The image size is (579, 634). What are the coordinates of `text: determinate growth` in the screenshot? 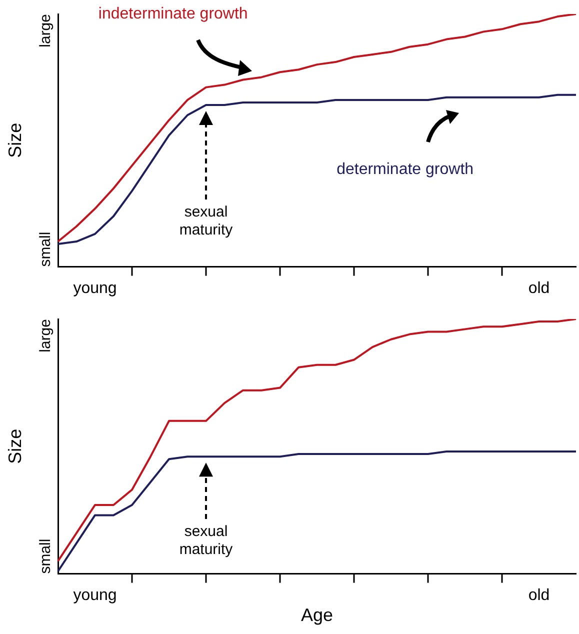 It's located at (405, 169).